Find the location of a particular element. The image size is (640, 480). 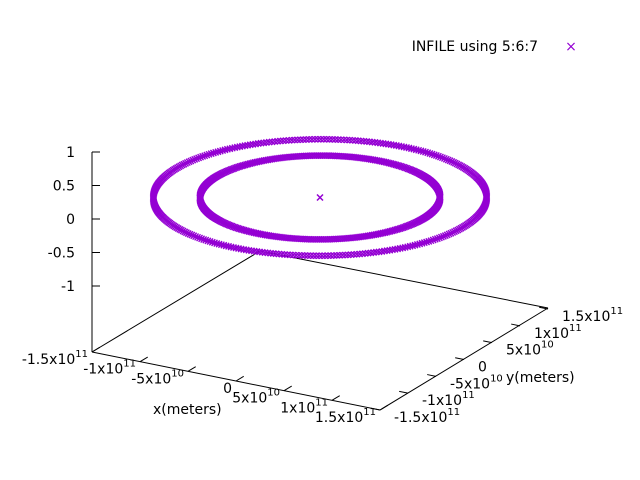

center-point is located at coordinates (320, 197).